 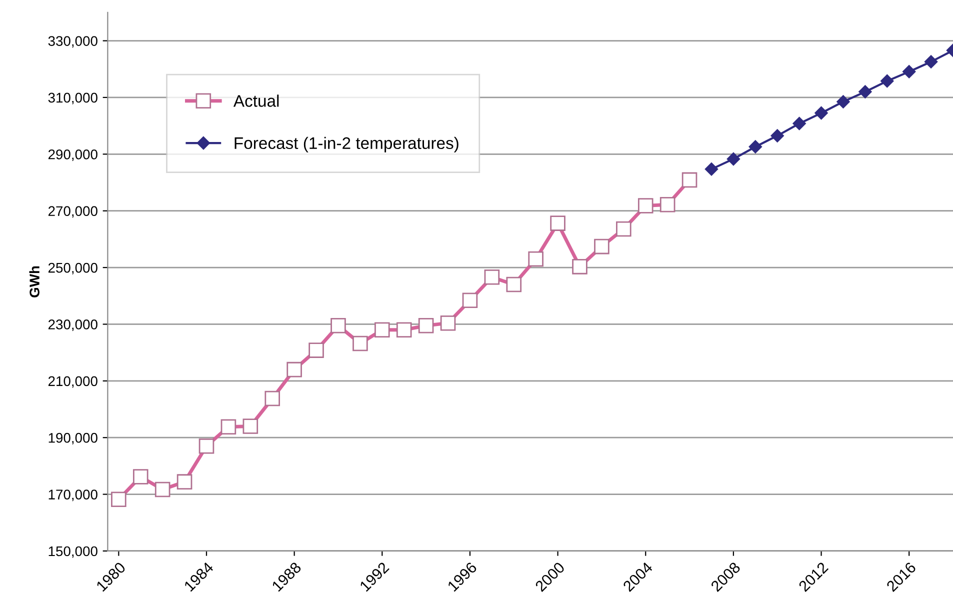 I want to click on y-tick-label: 210,000, so click(x=73, y=382).